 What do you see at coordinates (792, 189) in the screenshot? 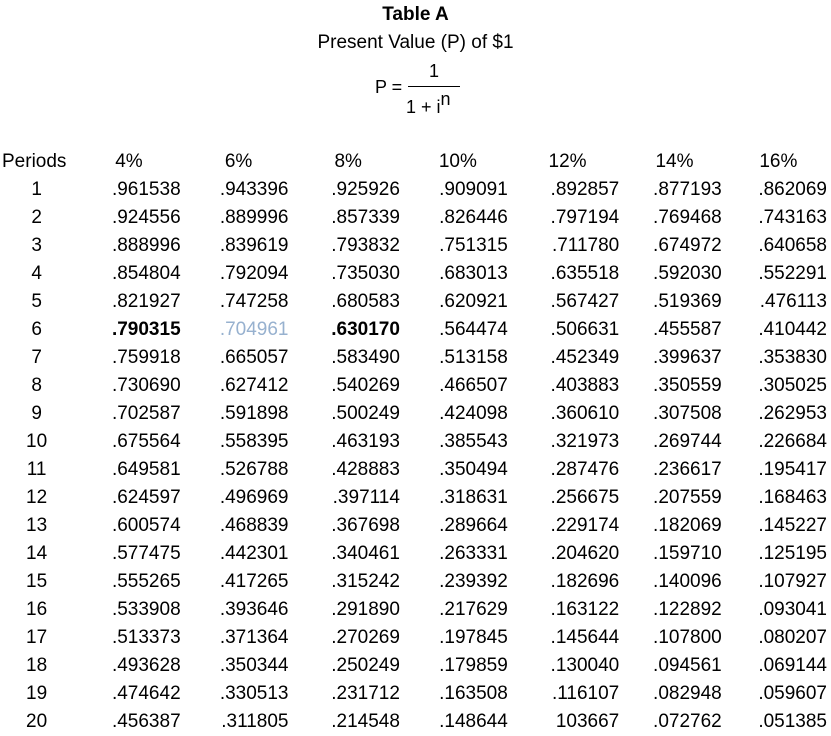
I see `value-cell: .862069` at bounding box center [792, 189].